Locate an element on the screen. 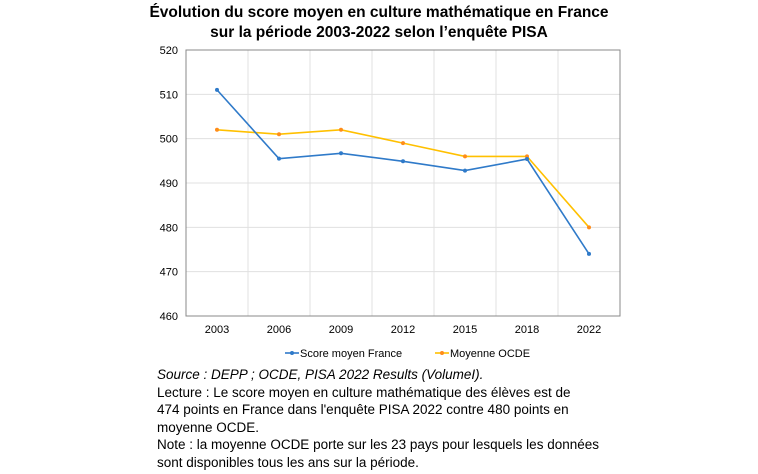 The height and width of the screenshot is (474, 758). legend-label-1: Moyenne OCDE is located at coordinates (490, 354).